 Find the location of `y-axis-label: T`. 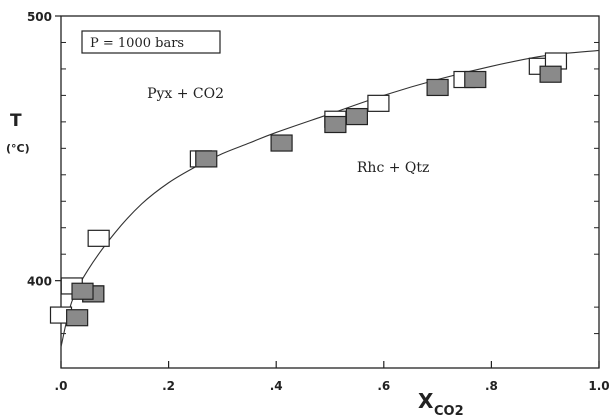

y-axis-label: T is located at coordinates (16, 121).